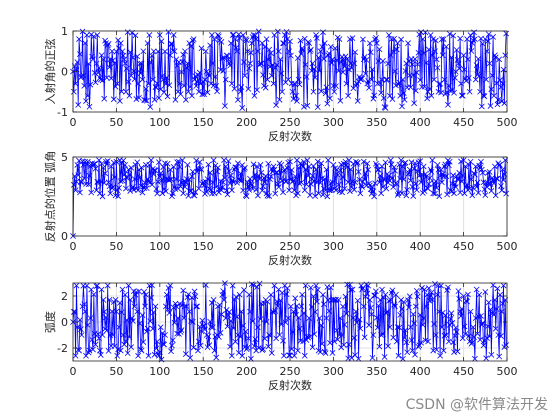 Image resolution: width=560 pixels, height=420 pixels. I want to click on x-tick-label: 200, so click(246, 122).